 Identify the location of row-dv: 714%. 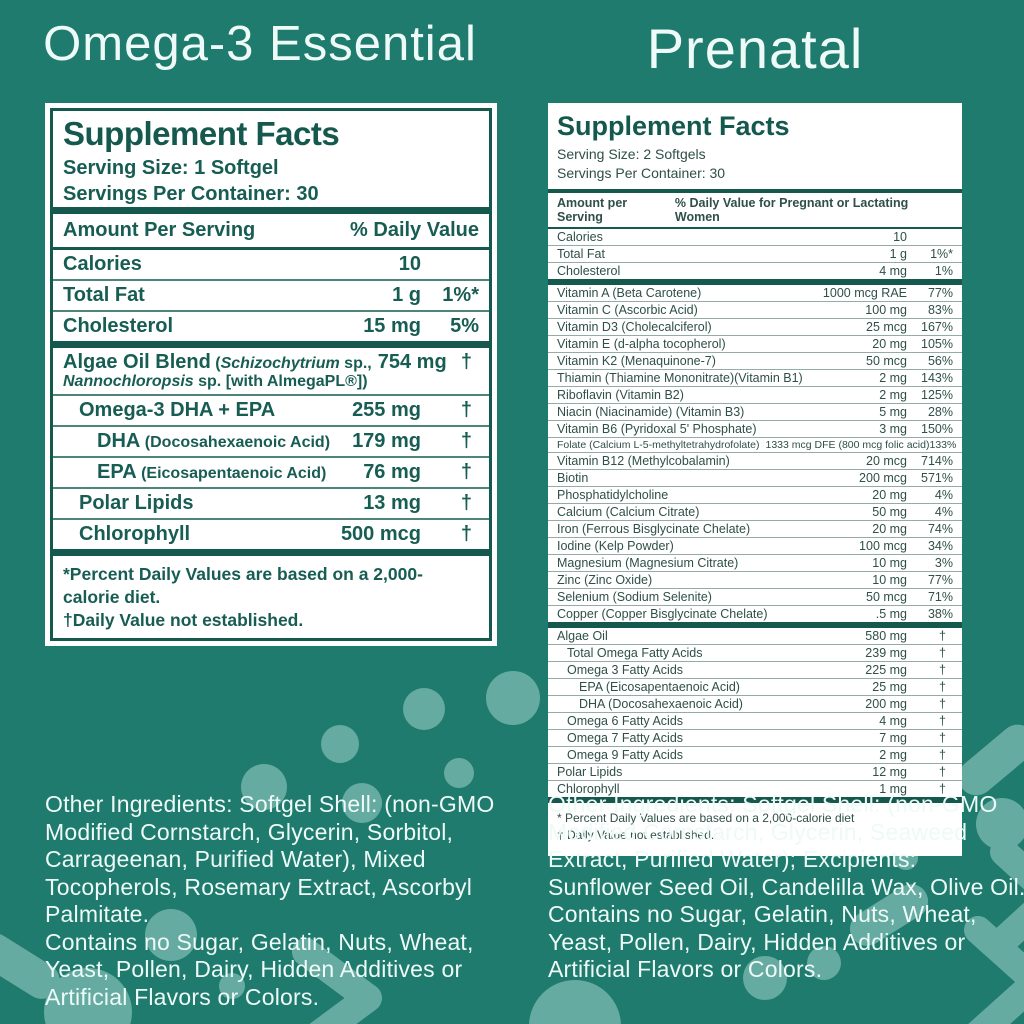
(937, 461).